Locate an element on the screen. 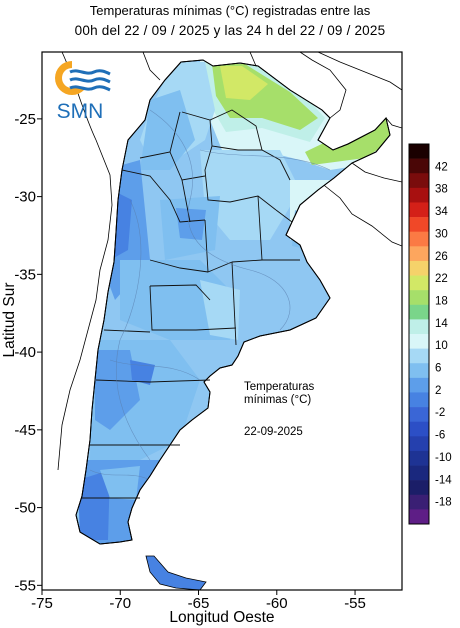 The image size is (460, 628). legend-label: -2 is located at coordinates (440, 413).